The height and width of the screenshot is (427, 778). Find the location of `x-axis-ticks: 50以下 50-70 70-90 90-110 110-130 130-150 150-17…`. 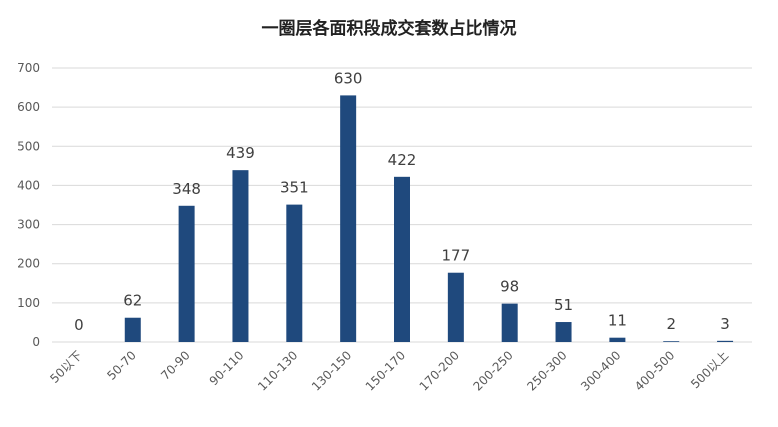

x-axis-ticks: 50以下 50-70 70-90 90-110 110-130 130-150 150-17… is located at coordinates (389, 370).